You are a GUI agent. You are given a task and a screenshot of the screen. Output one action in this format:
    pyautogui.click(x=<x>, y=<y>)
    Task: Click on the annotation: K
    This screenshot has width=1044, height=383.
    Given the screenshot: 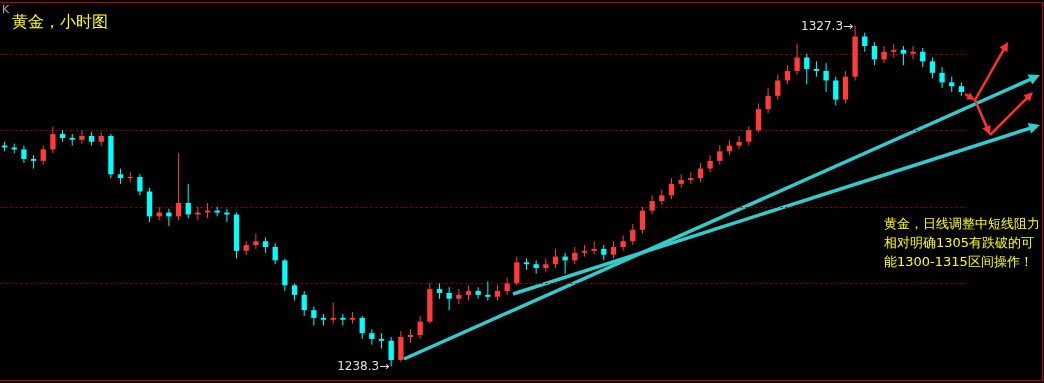 What is the action you would take?
    pyautogui.click(x=6, y=9)
    